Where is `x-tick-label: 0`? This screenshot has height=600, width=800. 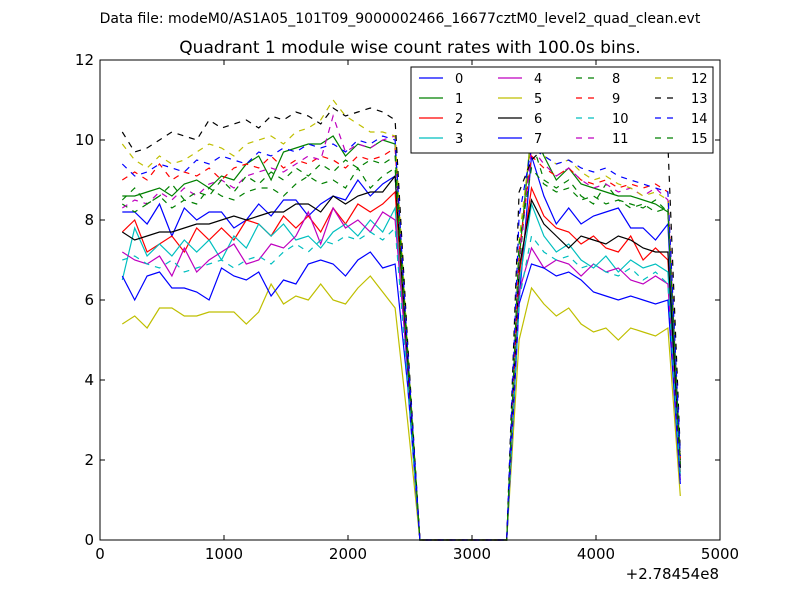 x-tick-label: 0 is located at coordinates (100, 554).